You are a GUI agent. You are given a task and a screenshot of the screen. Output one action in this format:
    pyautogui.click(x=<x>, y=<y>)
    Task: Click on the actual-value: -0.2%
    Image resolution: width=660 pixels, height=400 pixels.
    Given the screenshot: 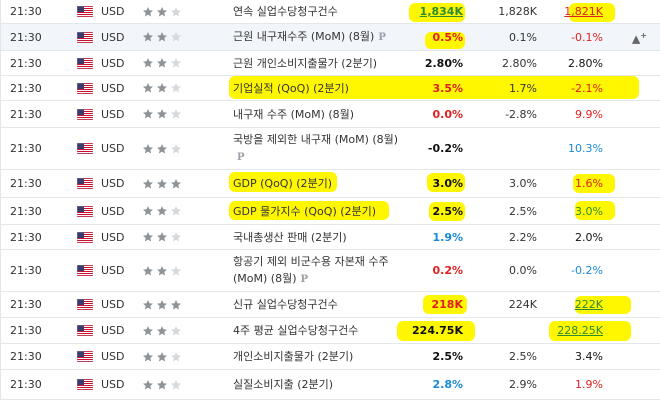 What is the action you would take?
    pyautogui.click(x=445, y=148)
    